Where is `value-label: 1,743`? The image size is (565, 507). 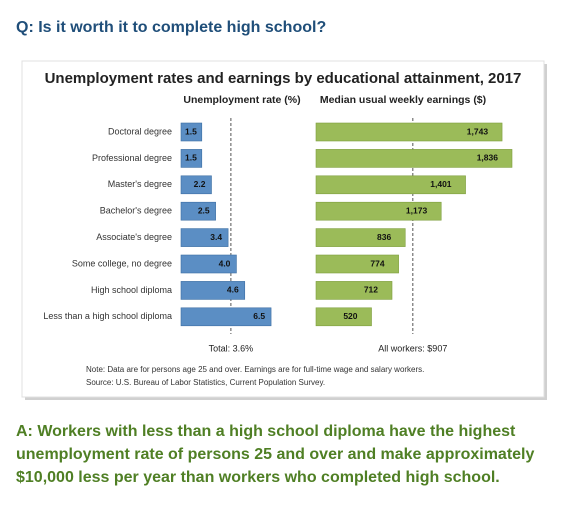 value-label: 1,743 is located at coordinates (478, 131).